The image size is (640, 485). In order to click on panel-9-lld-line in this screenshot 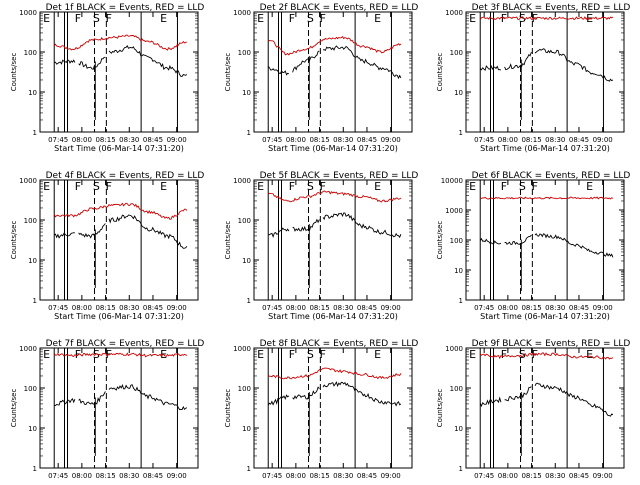, I will do `click(546, 356)`.